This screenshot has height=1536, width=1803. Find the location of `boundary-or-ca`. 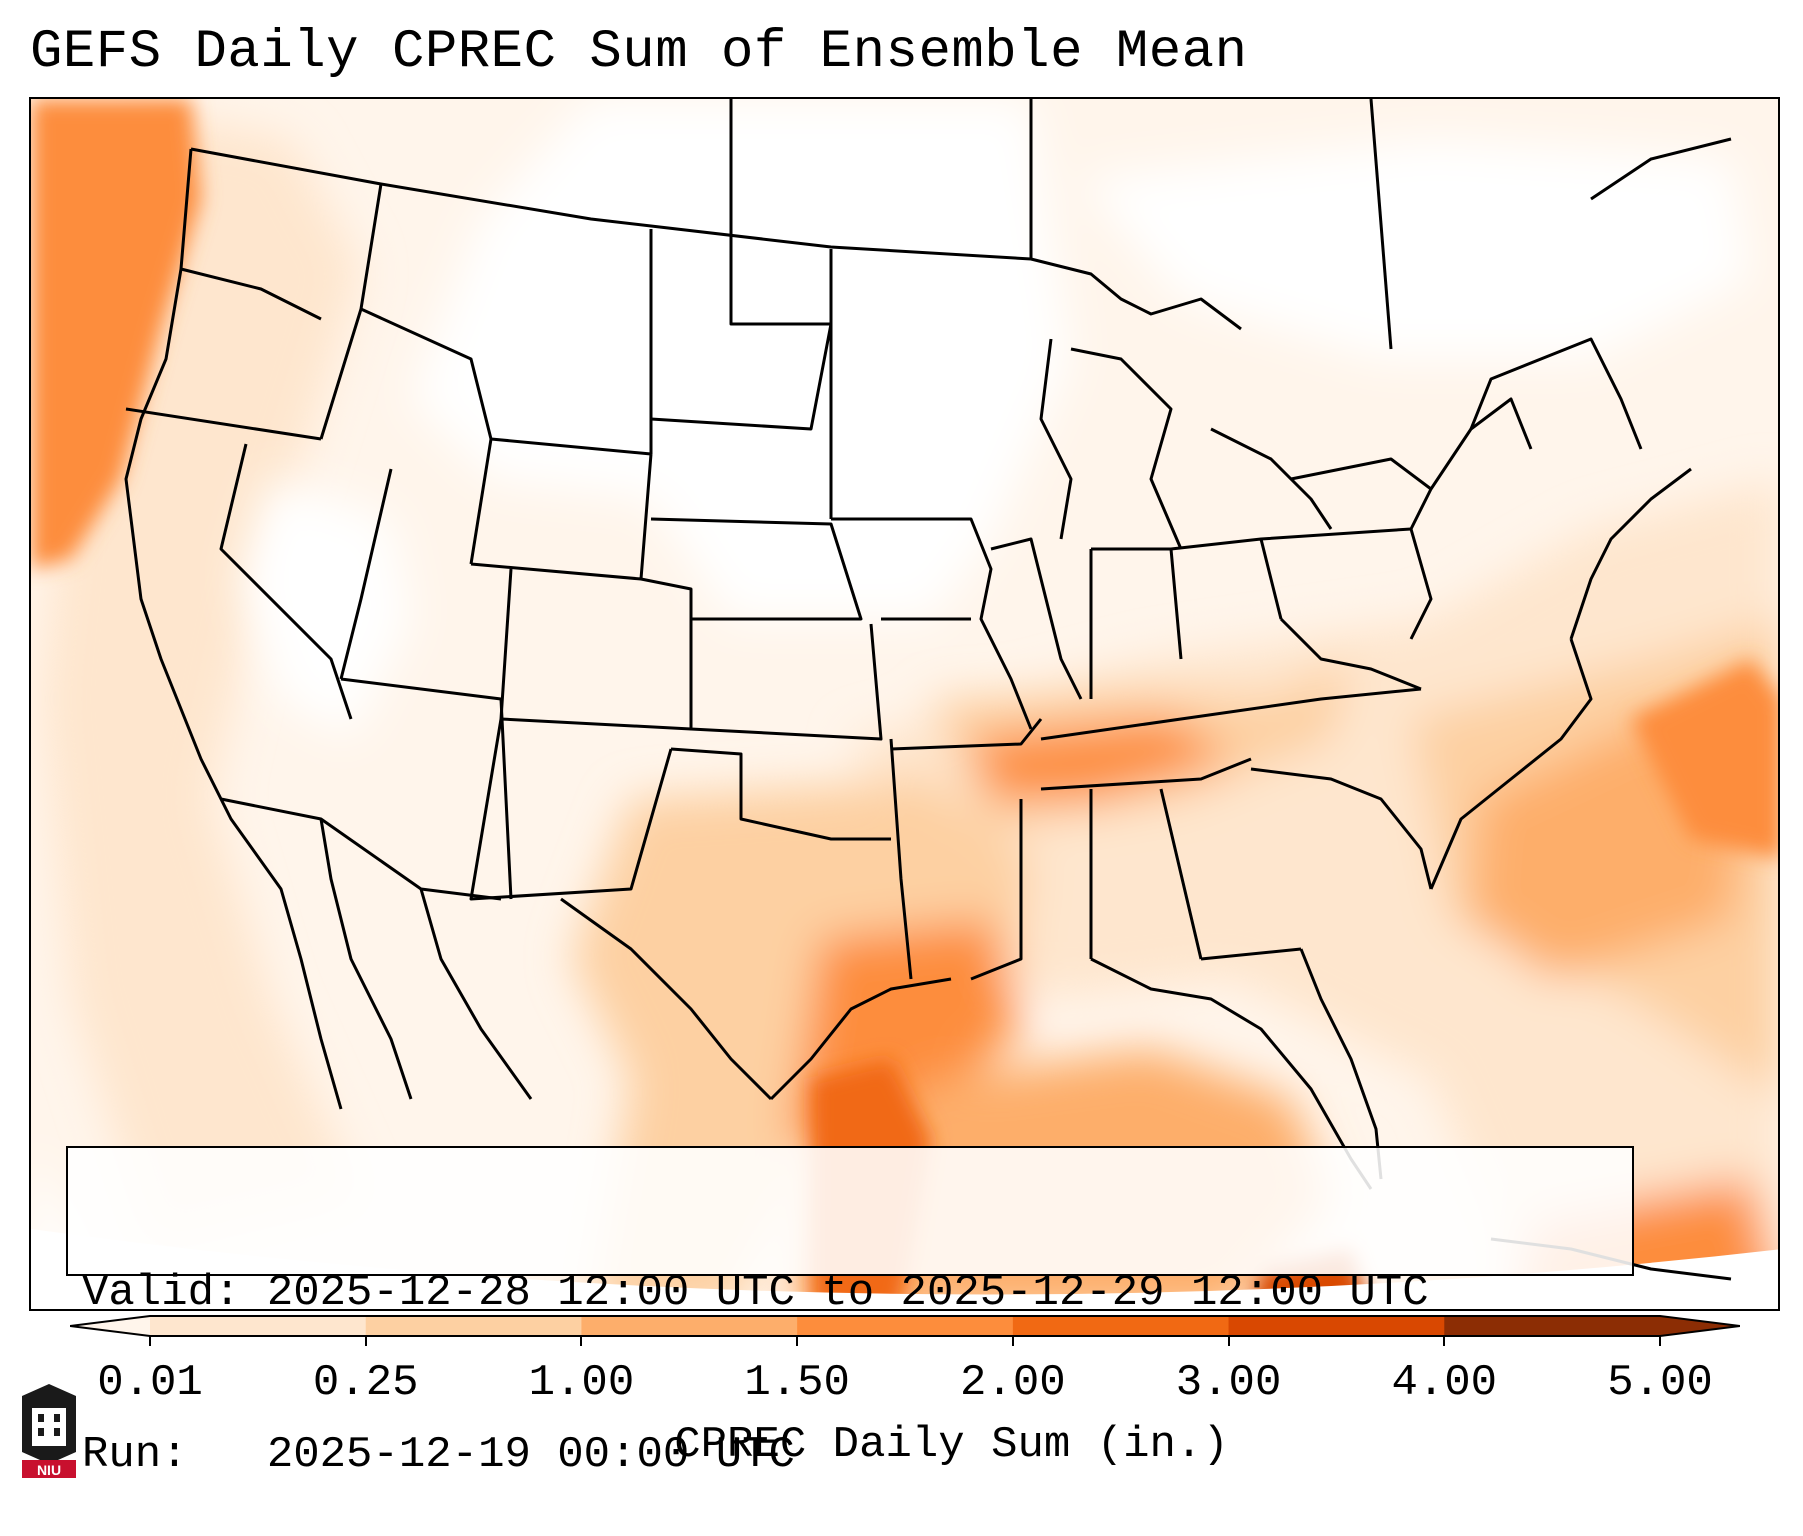

boundary-or-ca is located at coordinates (223, 424).